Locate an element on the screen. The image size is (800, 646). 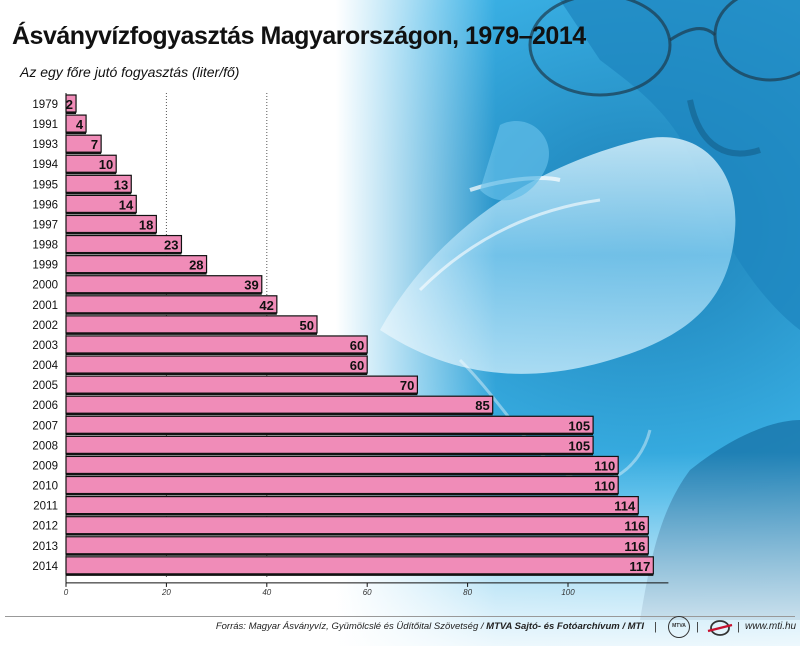
category-label: 1979 is located at coordinates (45, 105).